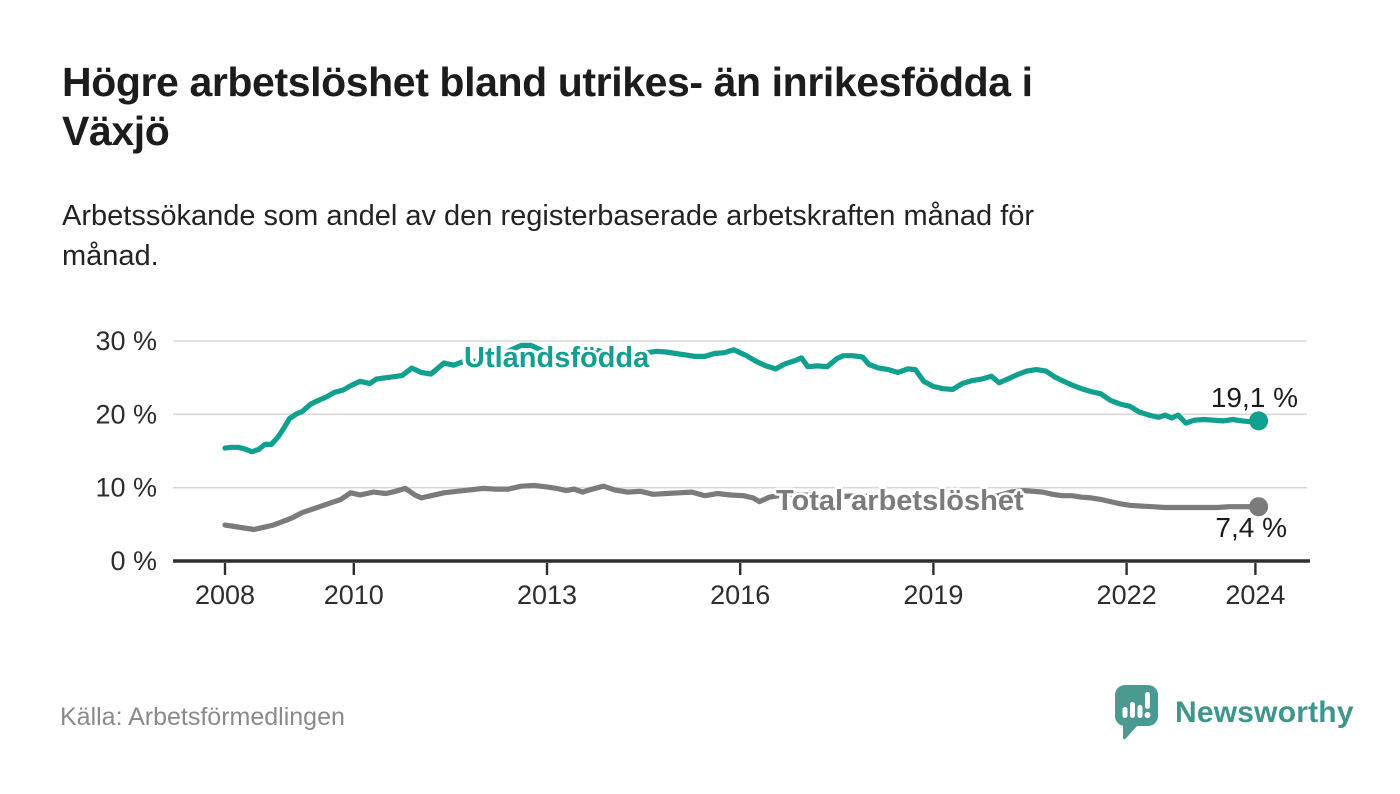  Describe the element at coordinates (1147, 700) in the screenshot. I see `logo-exclamation-bar` at that location.